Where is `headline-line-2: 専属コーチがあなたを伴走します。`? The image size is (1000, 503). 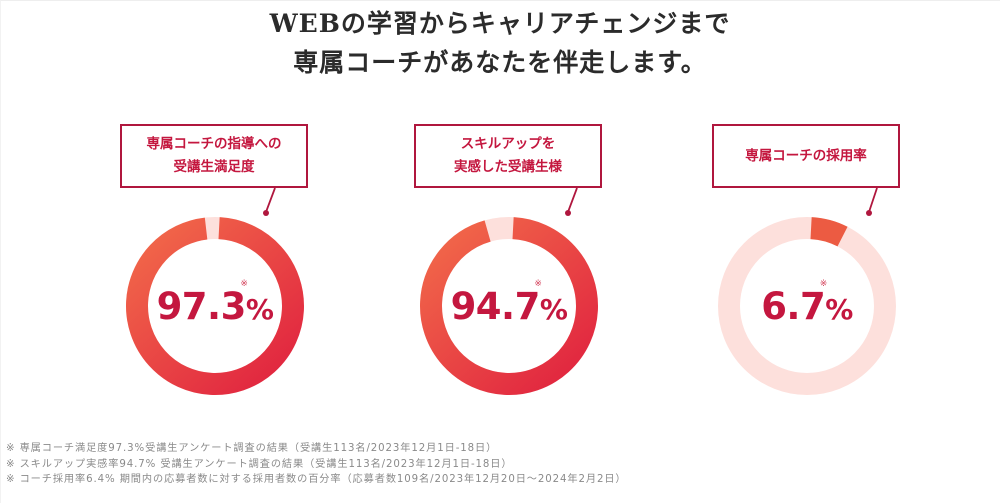 headline-line-2: 専属コーチがあなたを伴走します。 is located at coordinates (500, 62).